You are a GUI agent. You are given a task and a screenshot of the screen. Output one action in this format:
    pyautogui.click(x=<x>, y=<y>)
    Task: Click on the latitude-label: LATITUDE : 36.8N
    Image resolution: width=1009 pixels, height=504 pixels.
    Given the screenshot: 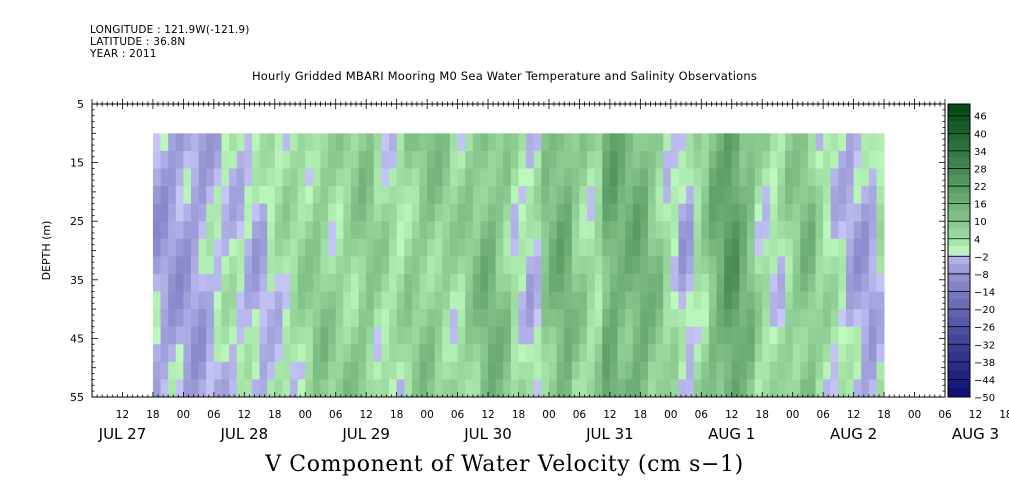 What is the action you would take?
    pyautogui.click(x=138, y=42)
    